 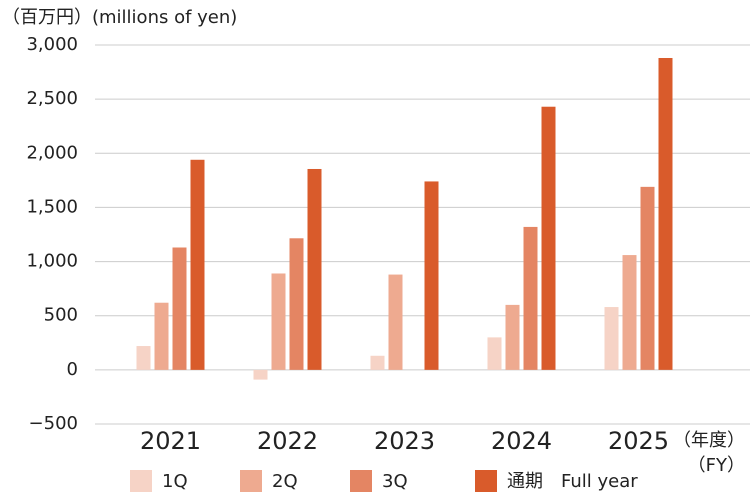 I want to click on y-tick-label: 3,000, so click(x=52, y=44).